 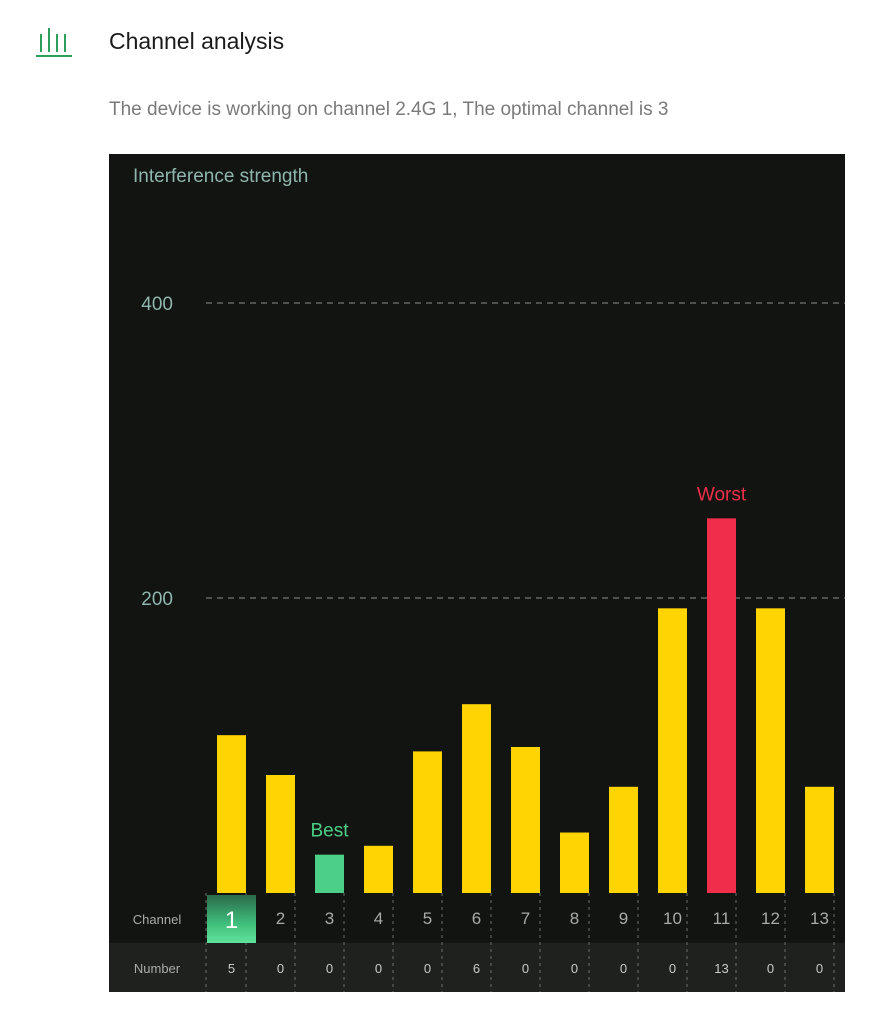 I want to click on channel-label: 11, so click(x=722, y=918).